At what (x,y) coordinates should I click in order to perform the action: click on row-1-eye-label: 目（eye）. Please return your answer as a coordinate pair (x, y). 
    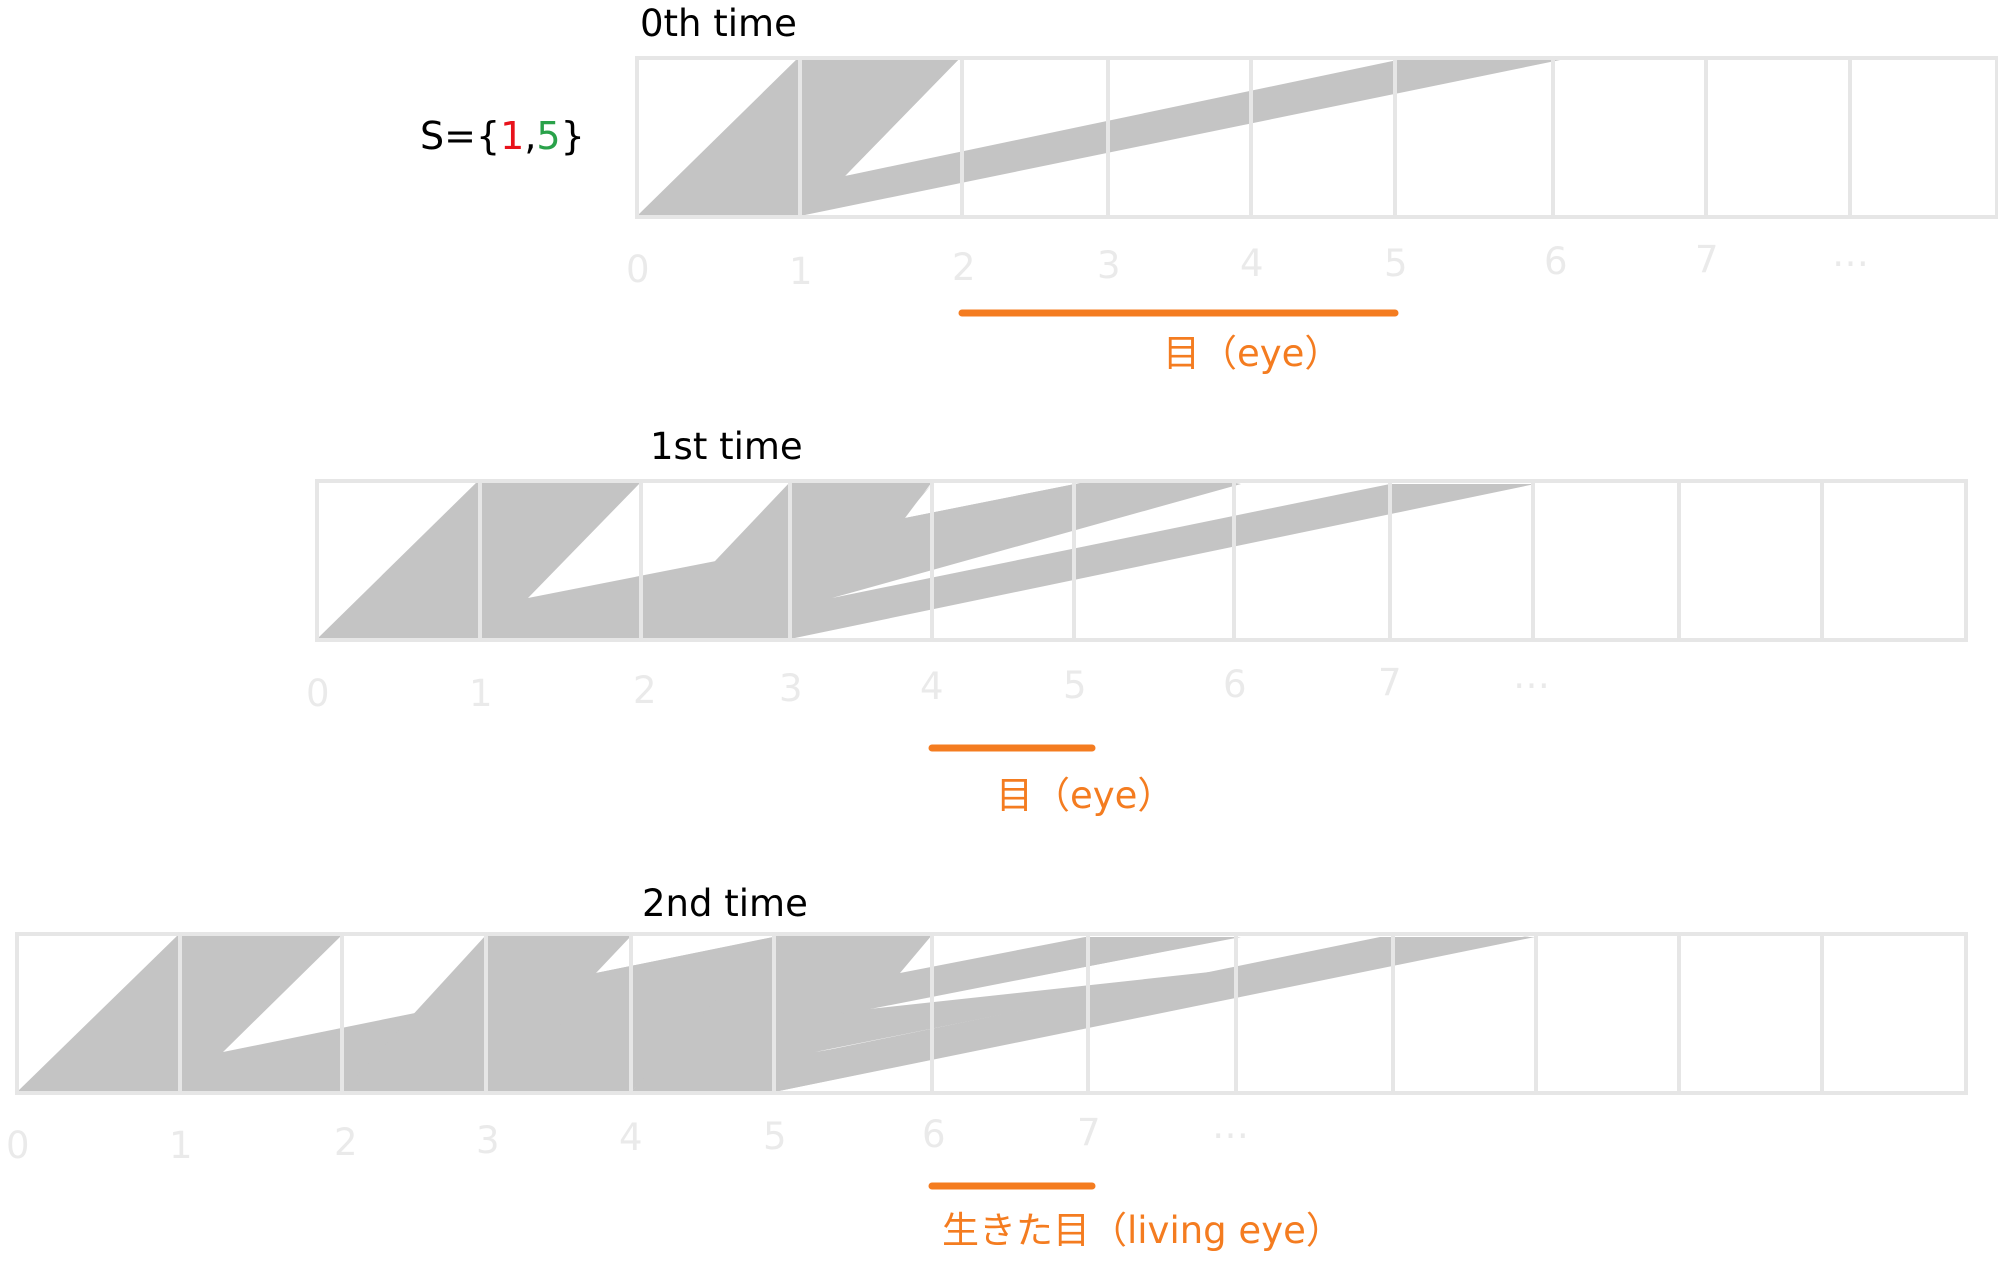
    Looking at the image, I should click on (1085, 795).